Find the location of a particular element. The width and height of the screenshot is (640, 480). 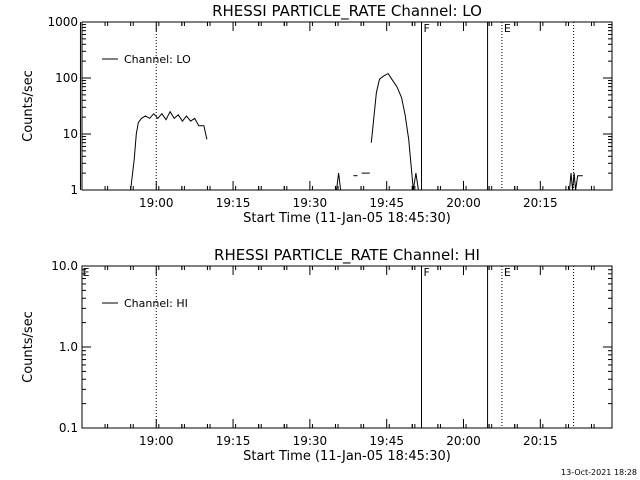

y-tick-label: 1000 is located at coordinates (62, 22).